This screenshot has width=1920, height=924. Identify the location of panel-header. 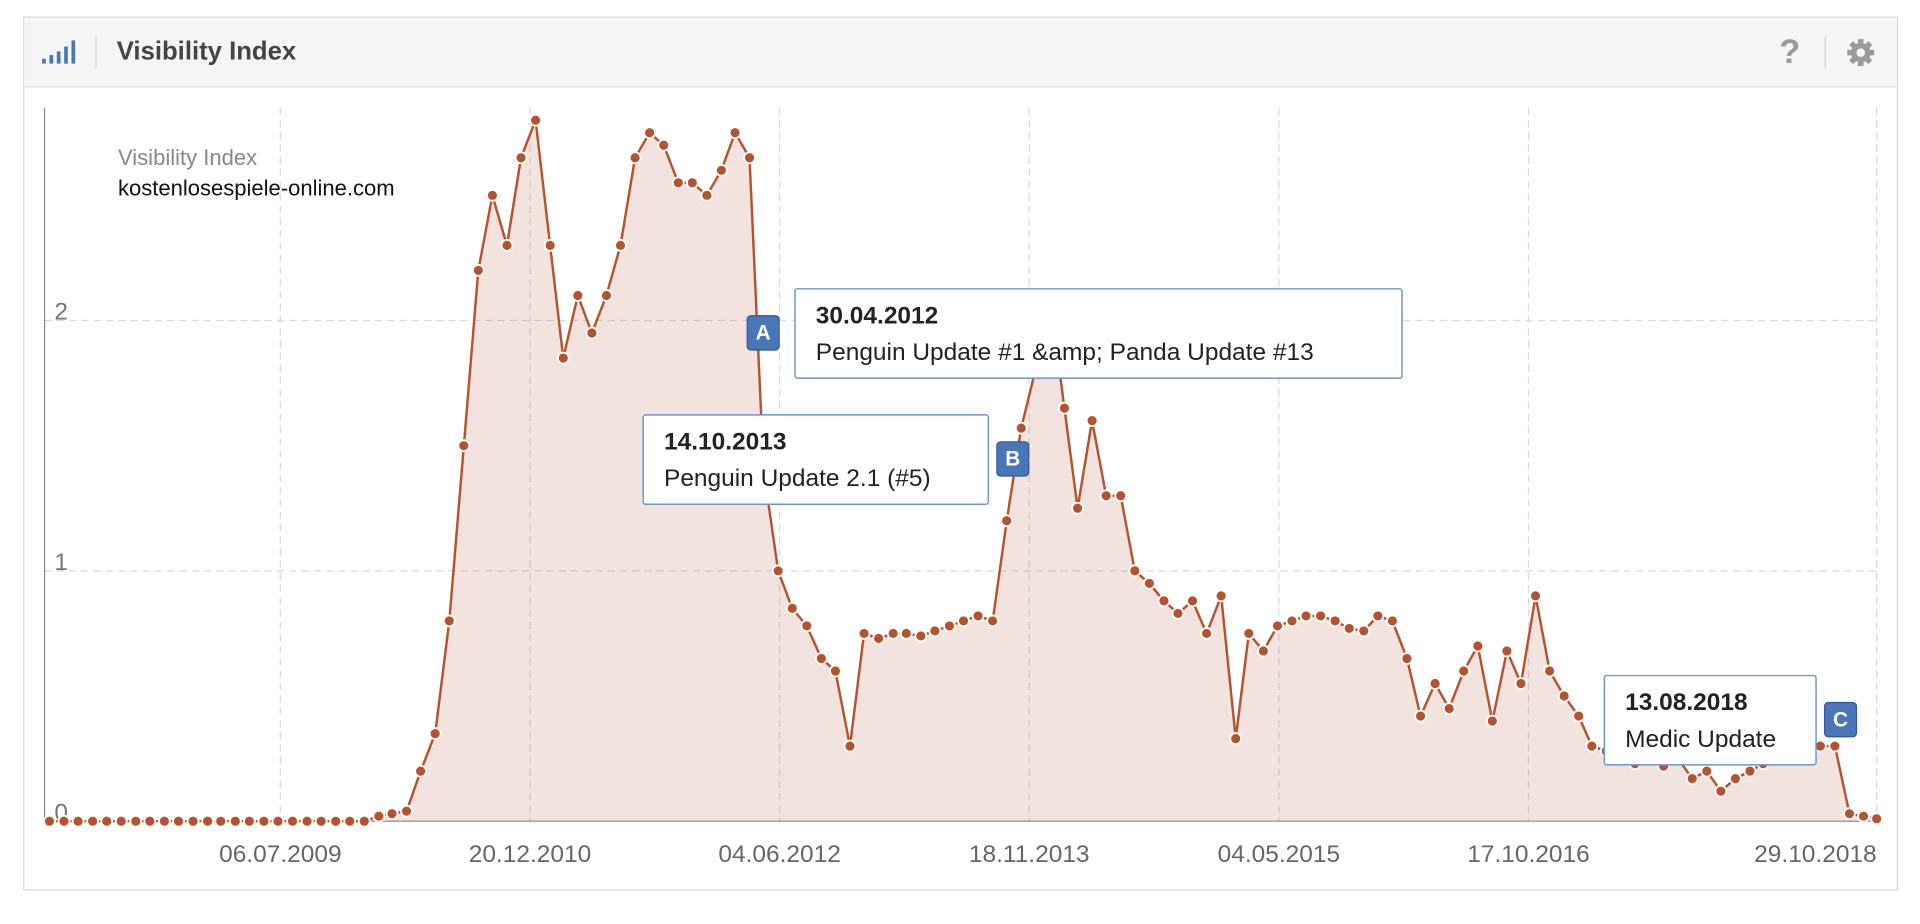
(960, 52).